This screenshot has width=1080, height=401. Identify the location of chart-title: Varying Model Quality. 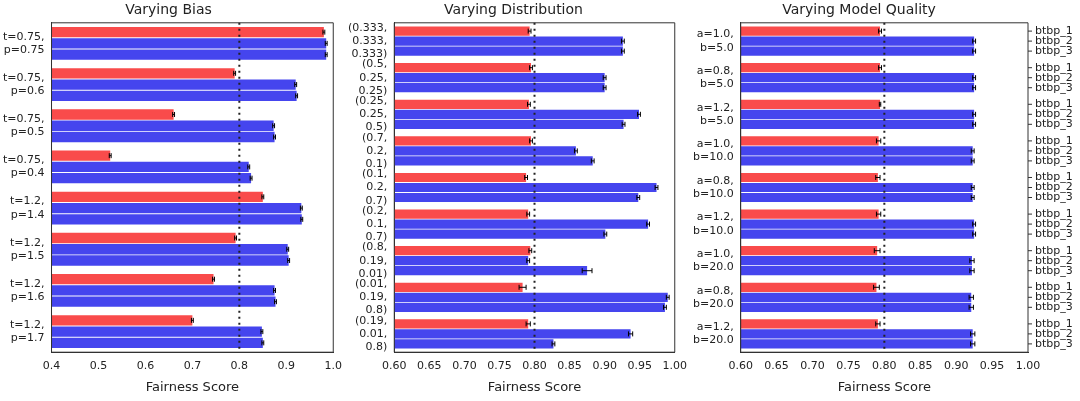
(859, 9).